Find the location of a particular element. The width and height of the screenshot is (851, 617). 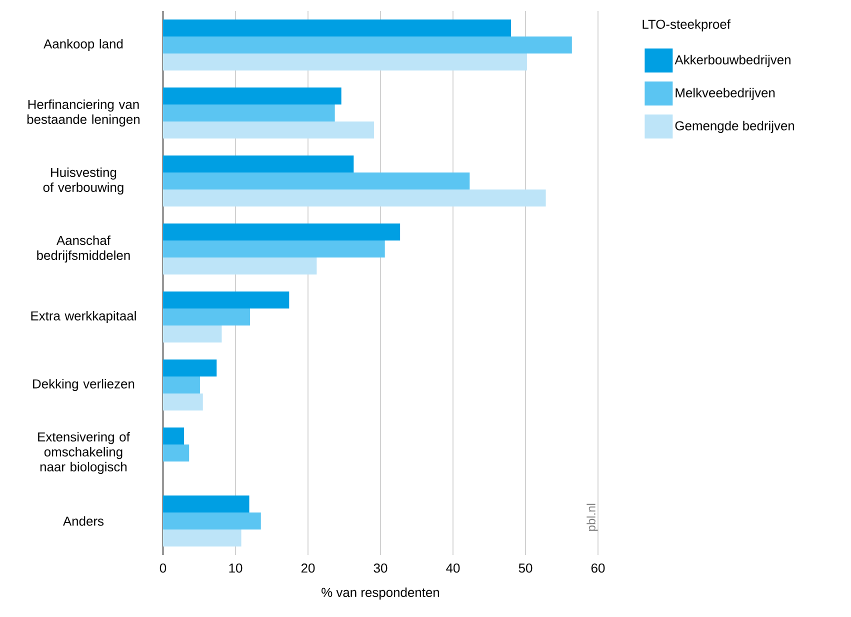

y-tick-label: Herfinanciering van bestaande leningen is located at coordinates (83, 113).